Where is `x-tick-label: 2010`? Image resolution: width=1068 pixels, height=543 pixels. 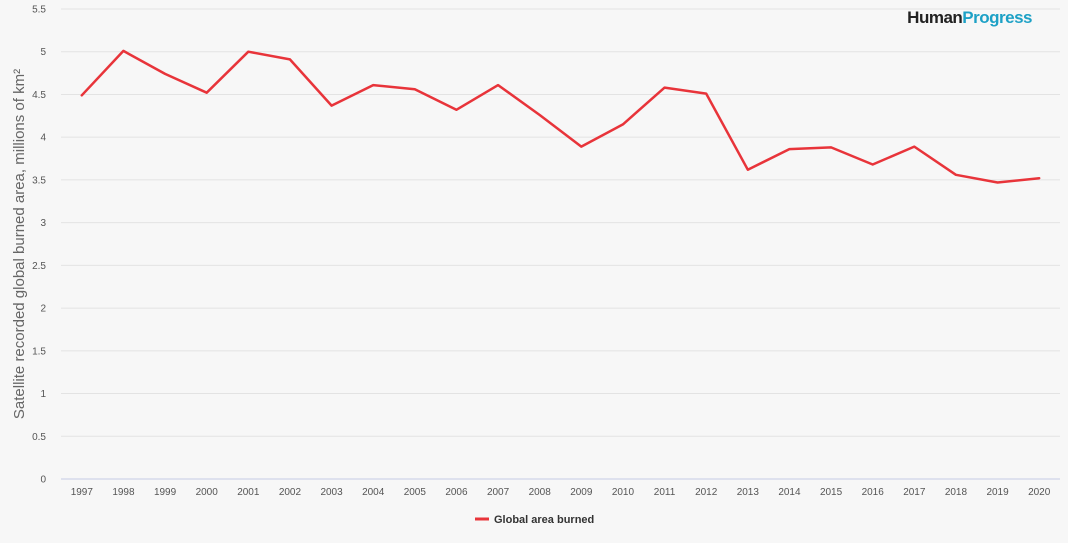
x-tick-label: 2010 is located at coordinates (623, 492).